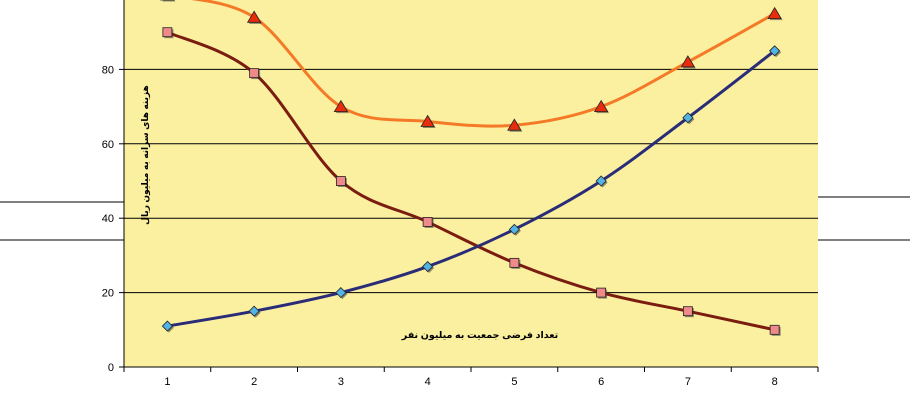 The width and height of the screenshot is (910, 395). What do you see at coordinates (111, 368) in the screenshot?
I see `y-tick-label-0: 0` at bounding box center [111, 368].